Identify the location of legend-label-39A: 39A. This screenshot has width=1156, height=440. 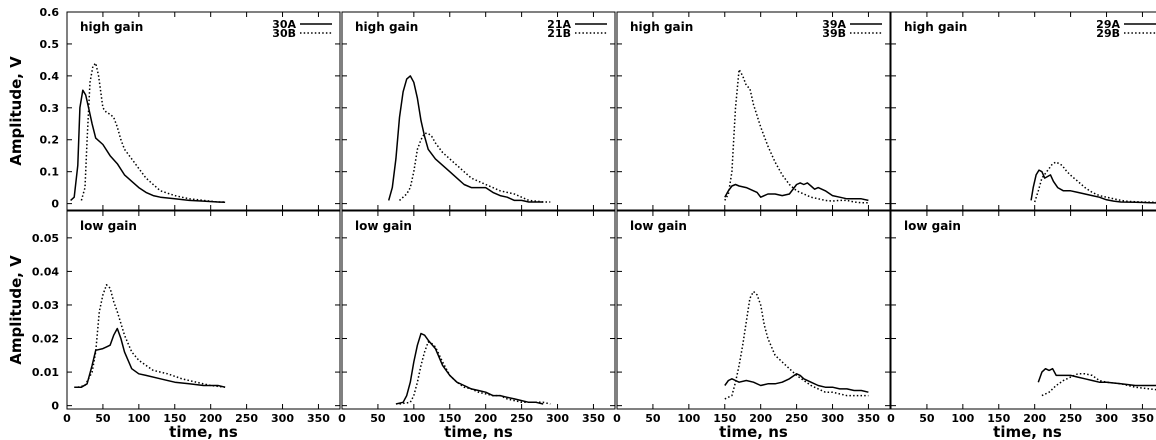
(834, 24).